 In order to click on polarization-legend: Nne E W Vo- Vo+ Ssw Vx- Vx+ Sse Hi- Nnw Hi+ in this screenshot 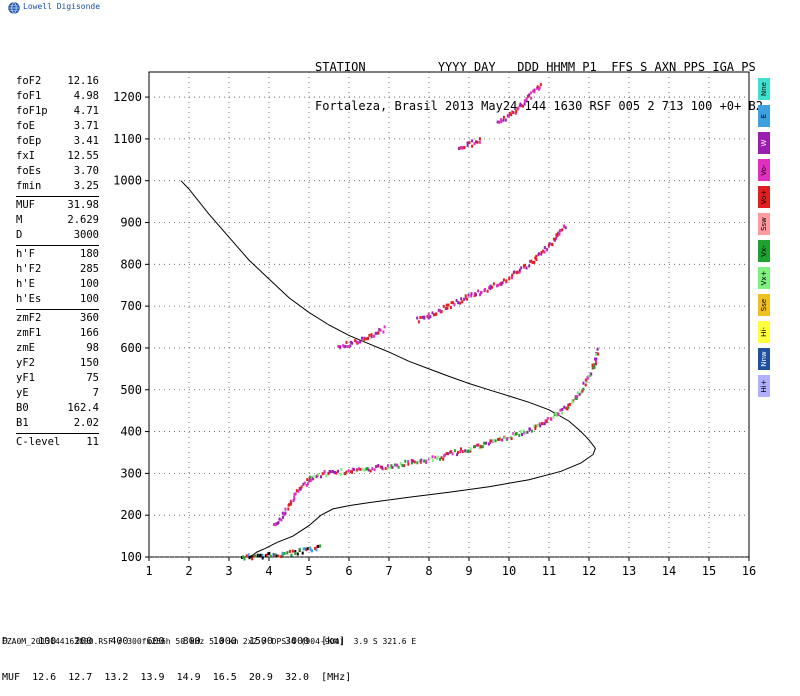, I will do `click(764, 240)`.